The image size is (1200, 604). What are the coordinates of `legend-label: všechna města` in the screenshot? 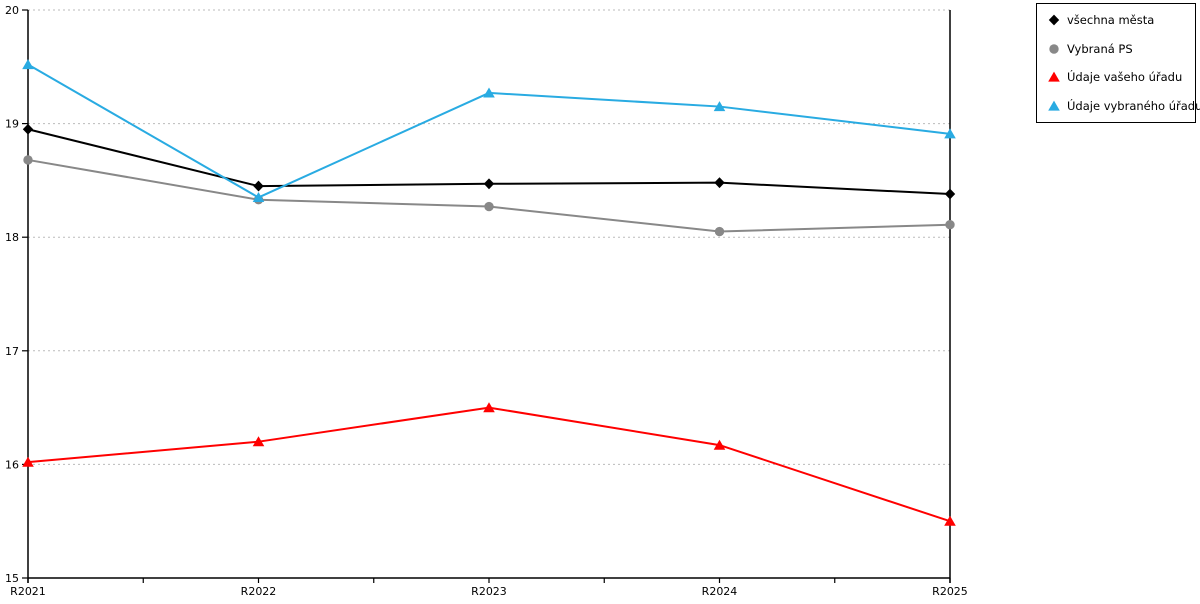 It's located at (1111, 20).